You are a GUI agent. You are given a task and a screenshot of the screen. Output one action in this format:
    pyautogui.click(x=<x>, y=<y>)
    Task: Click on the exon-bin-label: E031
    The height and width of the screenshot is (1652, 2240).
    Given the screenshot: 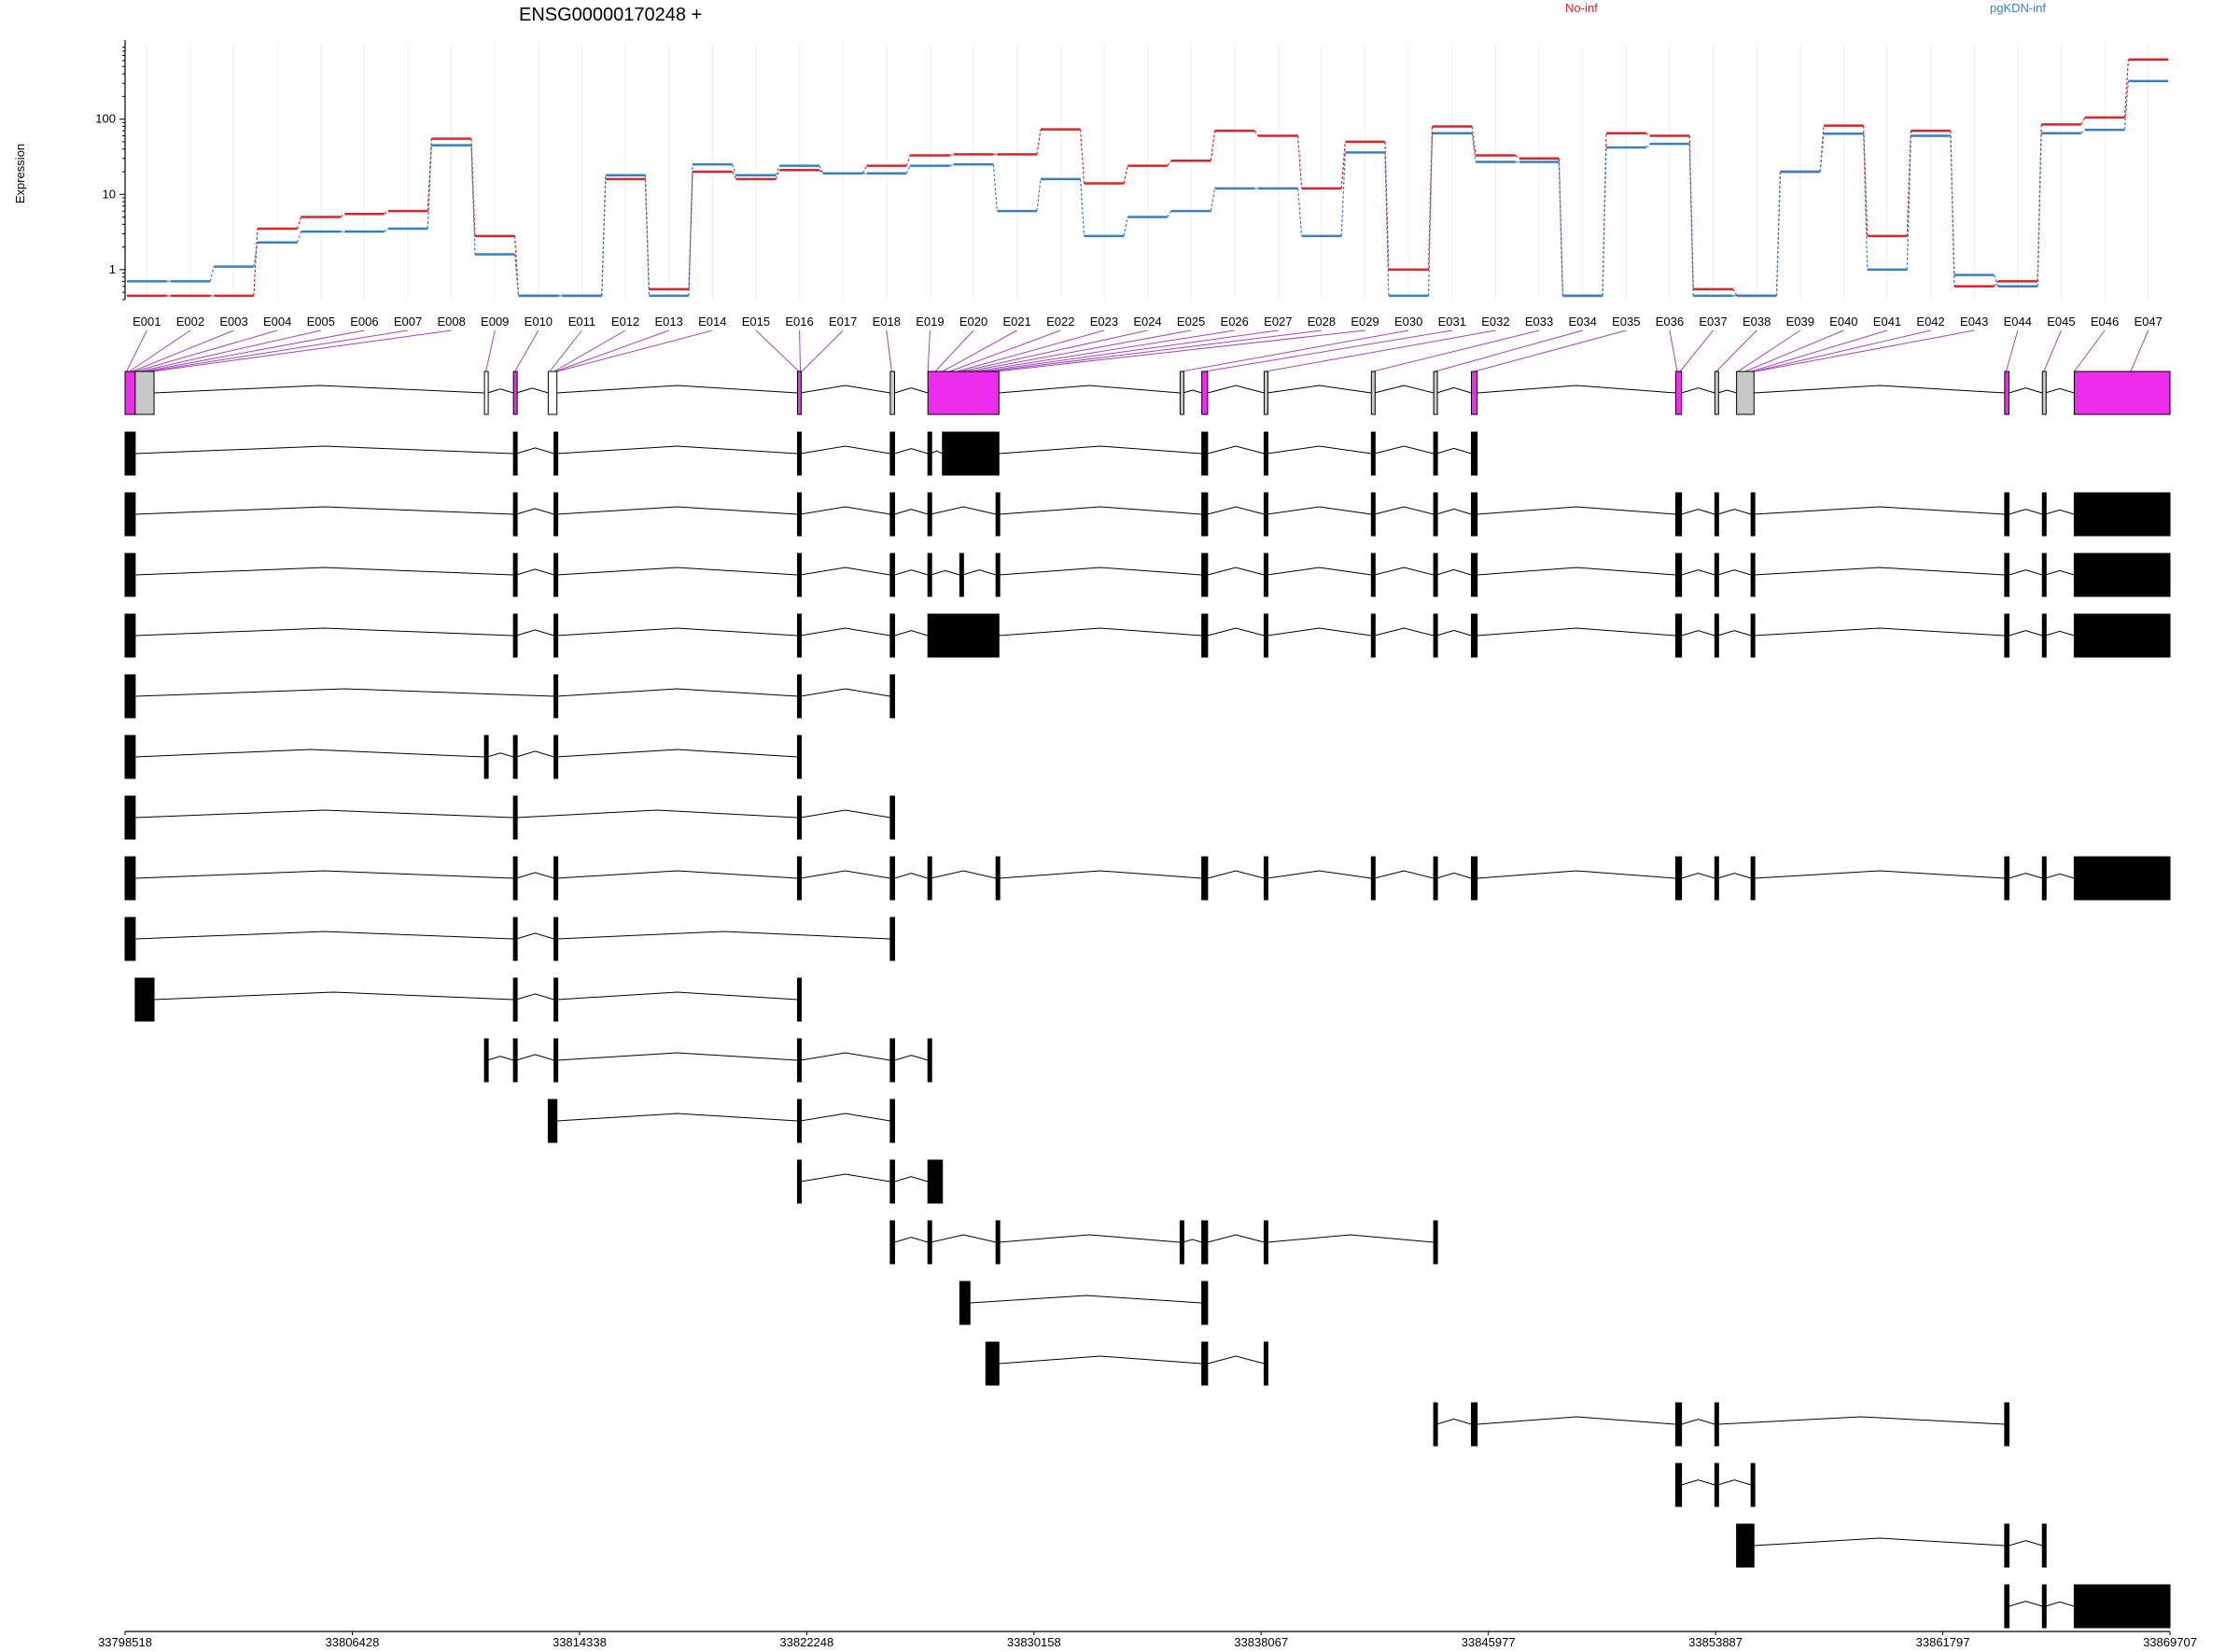 What is the action you would take?
    pyautogui.click(x=1452, y=322)
    